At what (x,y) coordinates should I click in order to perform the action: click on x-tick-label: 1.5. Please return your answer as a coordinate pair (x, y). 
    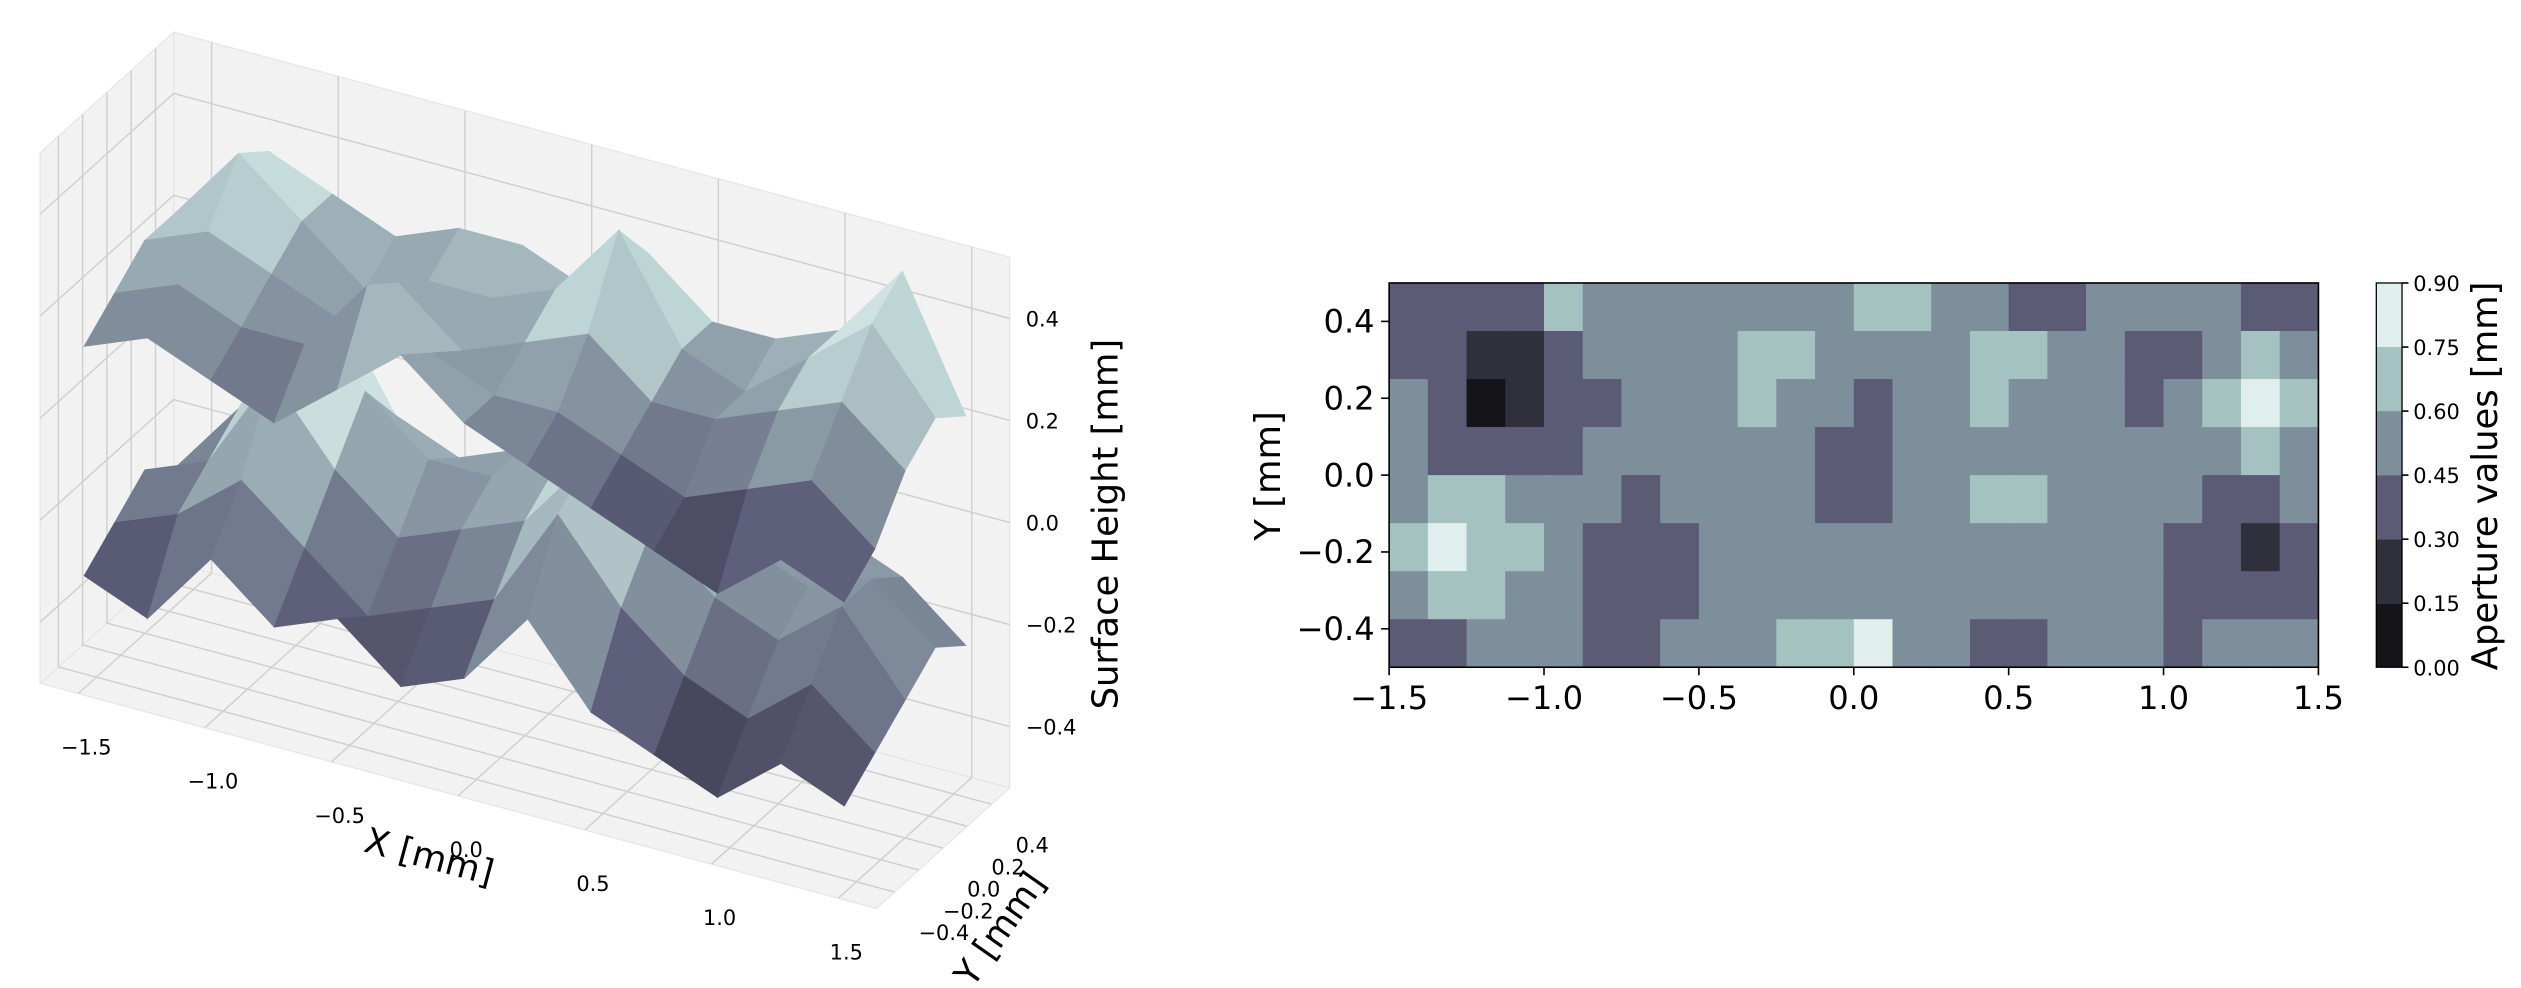
    Looking at the image, I should click on (846, 952).